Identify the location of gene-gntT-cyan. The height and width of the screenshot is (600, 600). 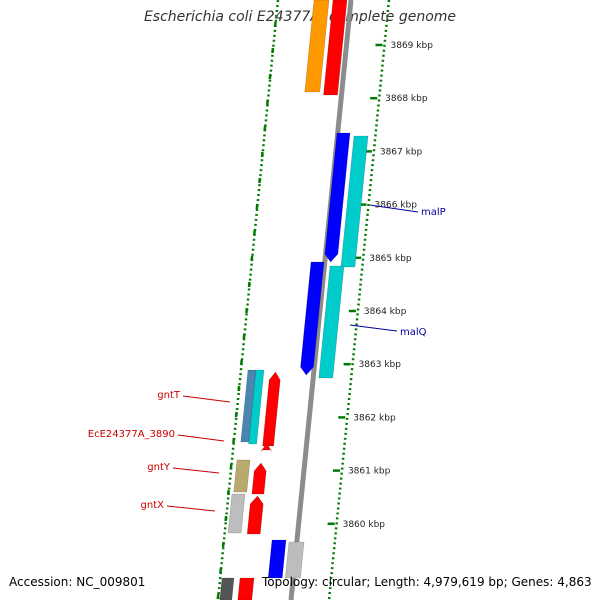
(256, 407).